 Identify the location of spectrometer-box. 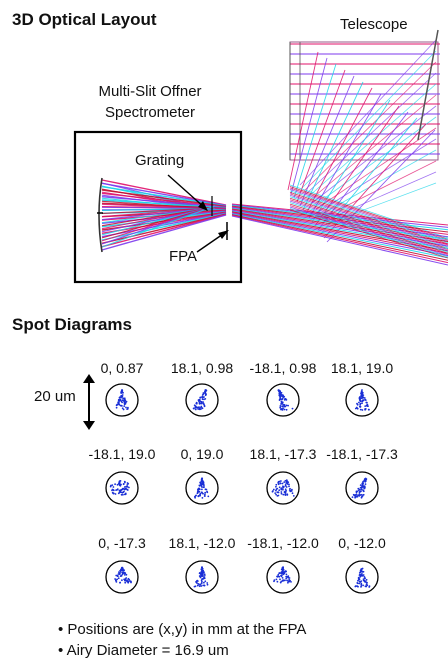
(158, 207).